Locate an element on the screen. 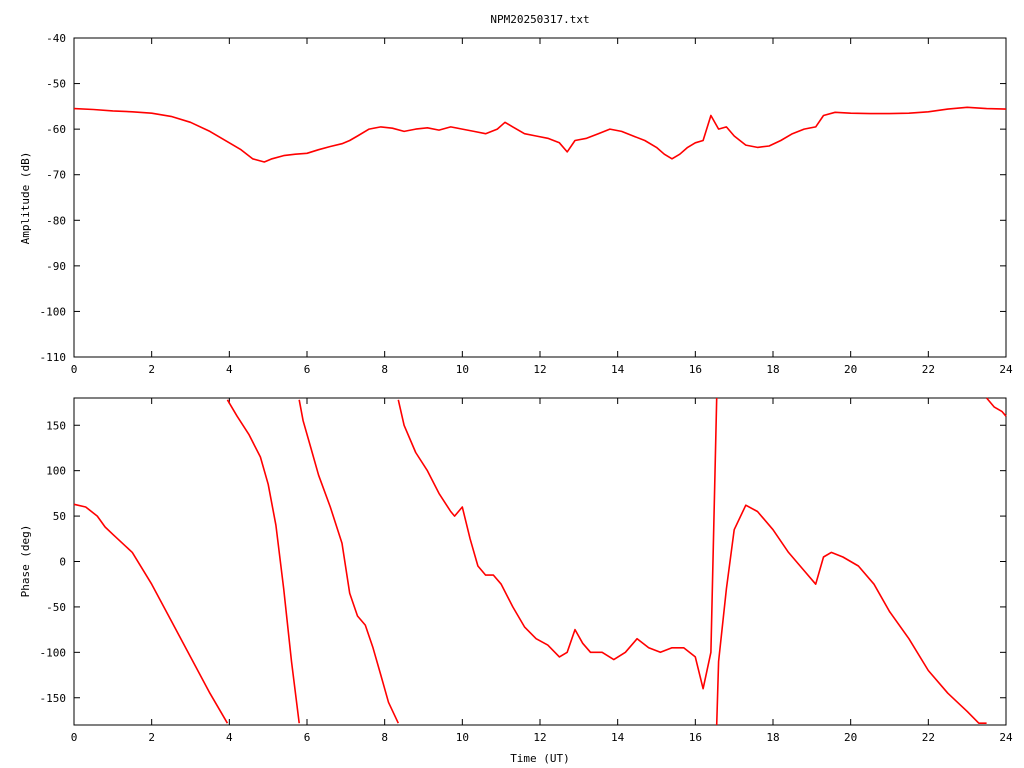 Image resolution: width=1024 pixels, height=768 pixels. amplitude-xtick-label: 16 is located at coordinates (695, 369).